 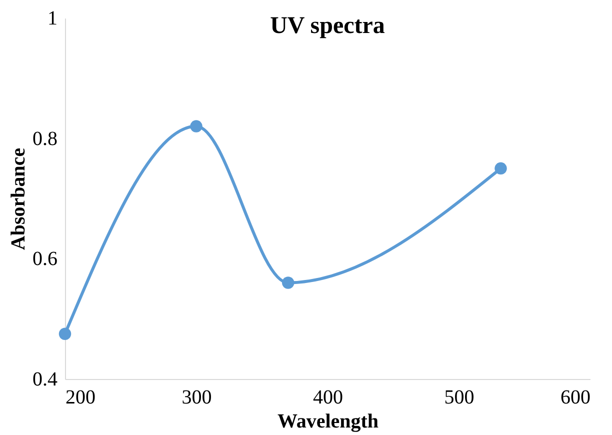 I want to click on y-tick-label: 0.6, so click(x=45, y=259).